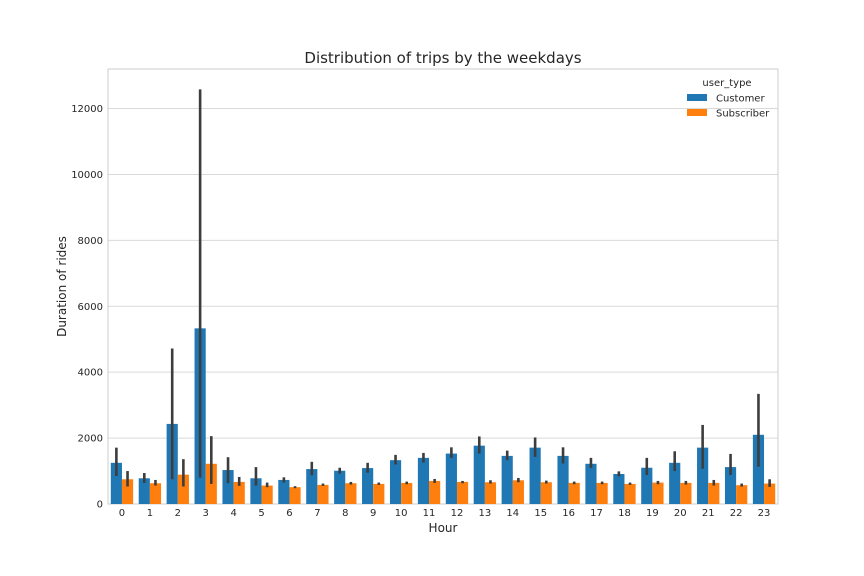 The image size is (864, 576). What do you see at coordinates (317, 513) in the screenshot?
I see `x-tick-label: 7` at bounding box center [317, 513].